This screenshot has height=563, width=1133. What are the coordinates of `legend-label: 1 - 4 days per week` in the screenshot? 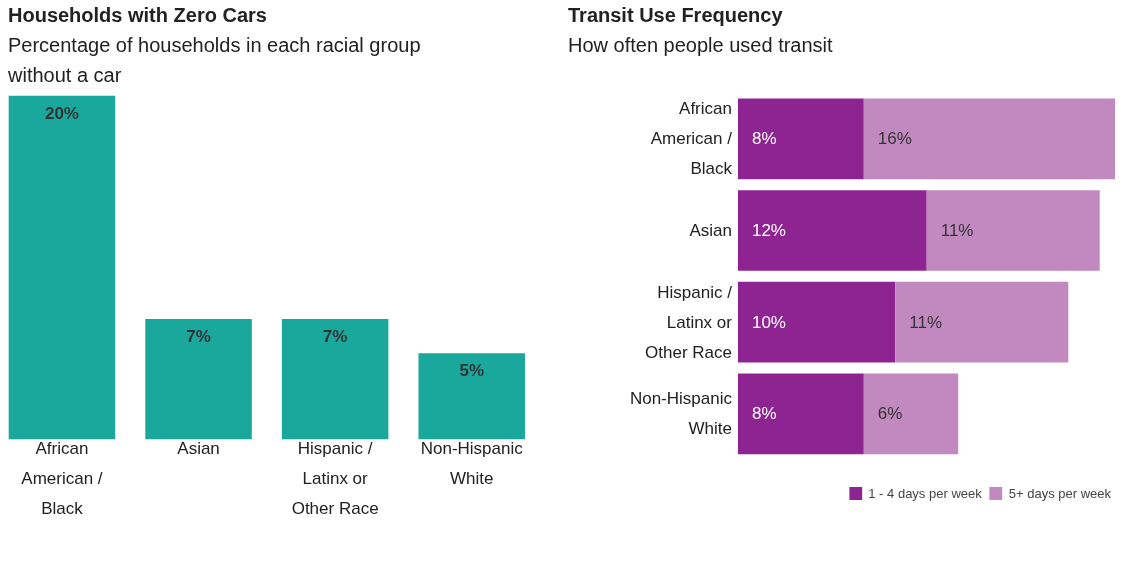 It's located at (925, 493).